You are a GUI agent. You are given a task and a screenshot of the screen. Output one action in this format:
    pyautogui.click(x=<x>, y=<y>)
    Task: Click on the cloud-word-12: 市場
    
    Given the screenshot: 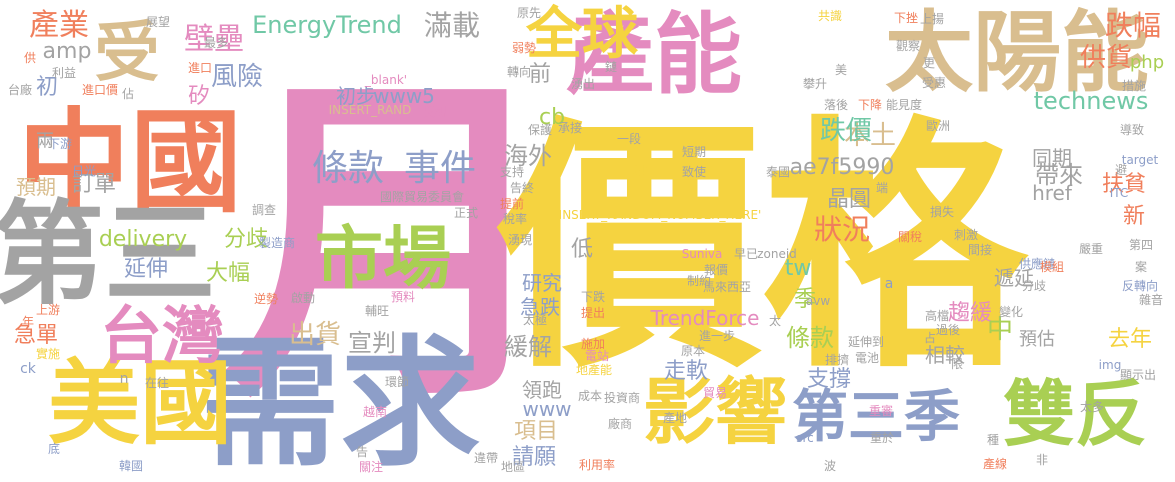 What is the action you would take?
    pyautogui.click(x=383, y=259)
    